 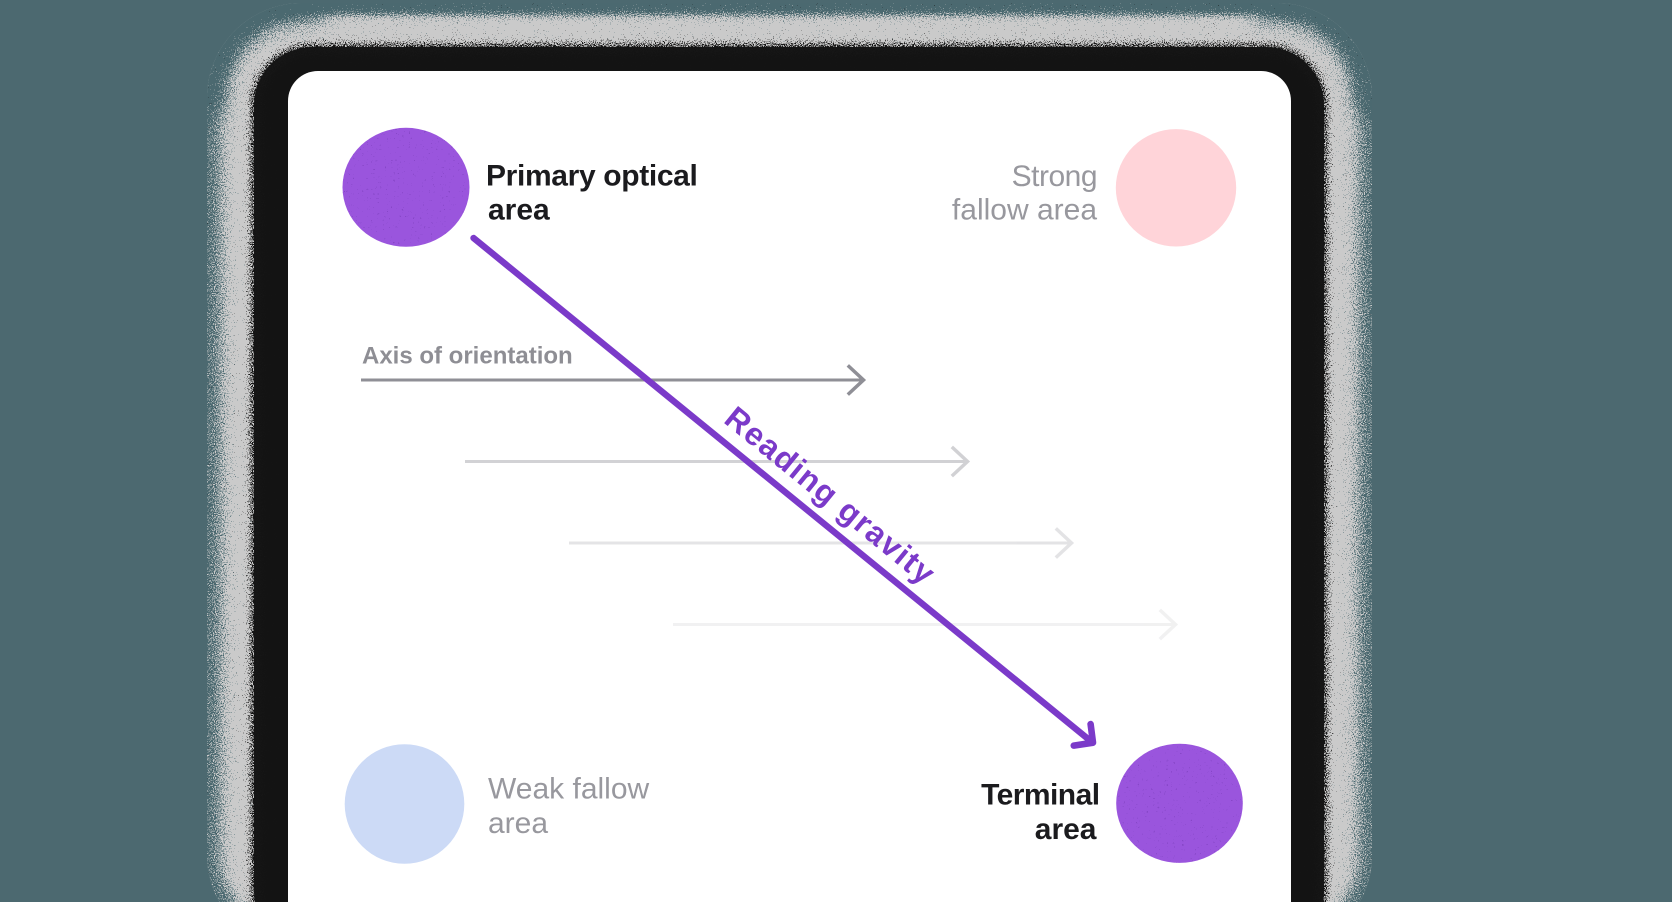 I want to click on svg-text: Strong, so click(x=1054, y=176).